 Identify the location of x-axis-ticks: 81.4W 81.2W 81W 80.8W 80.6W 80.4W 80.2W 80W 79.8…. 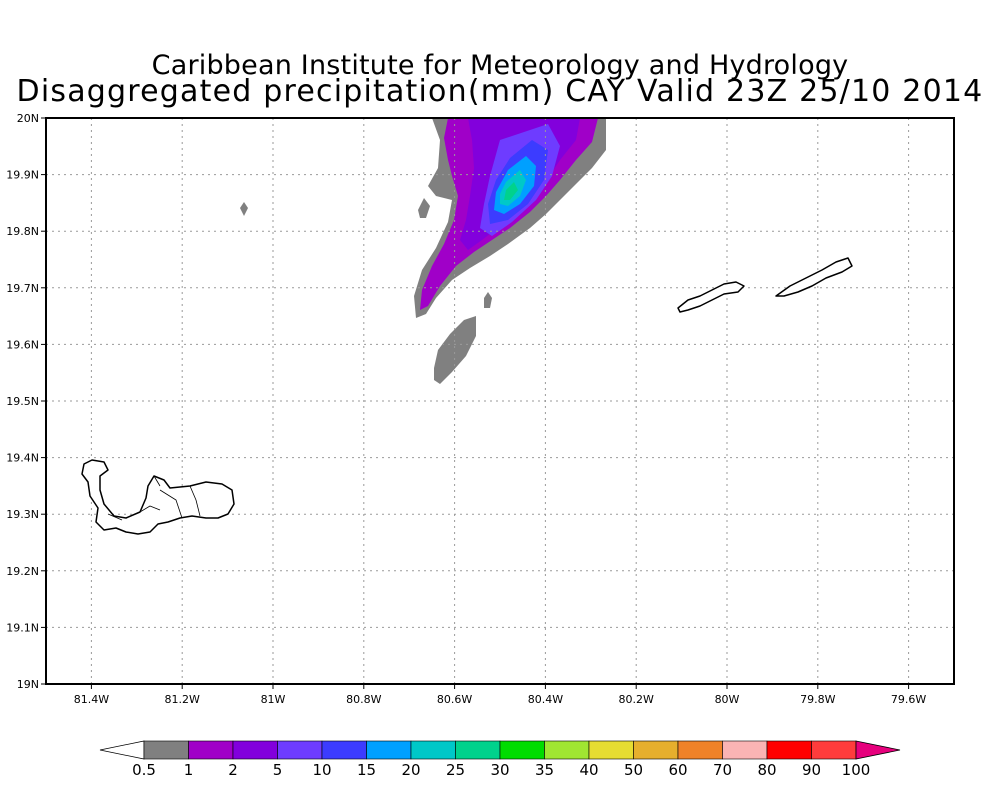
(500, 695).